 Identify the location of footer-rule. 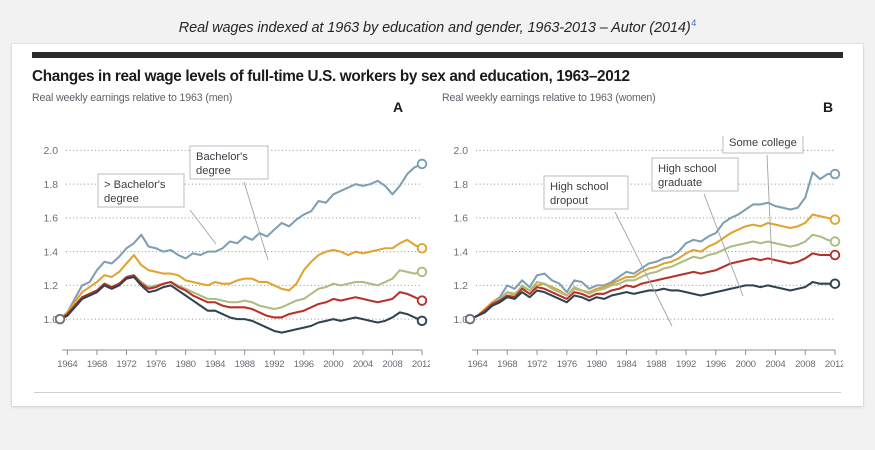
(437, 392).